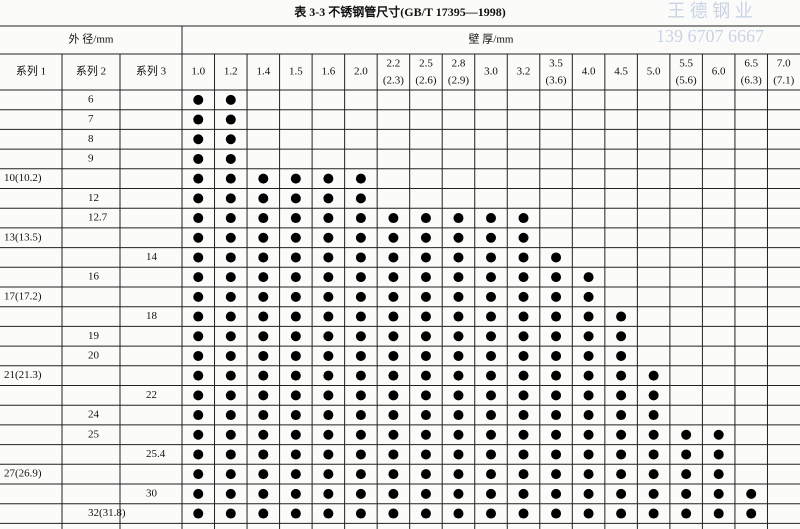 The width and height of the screenshot is (800, 529). I want to click on diameter: 19, so click(94, 336).